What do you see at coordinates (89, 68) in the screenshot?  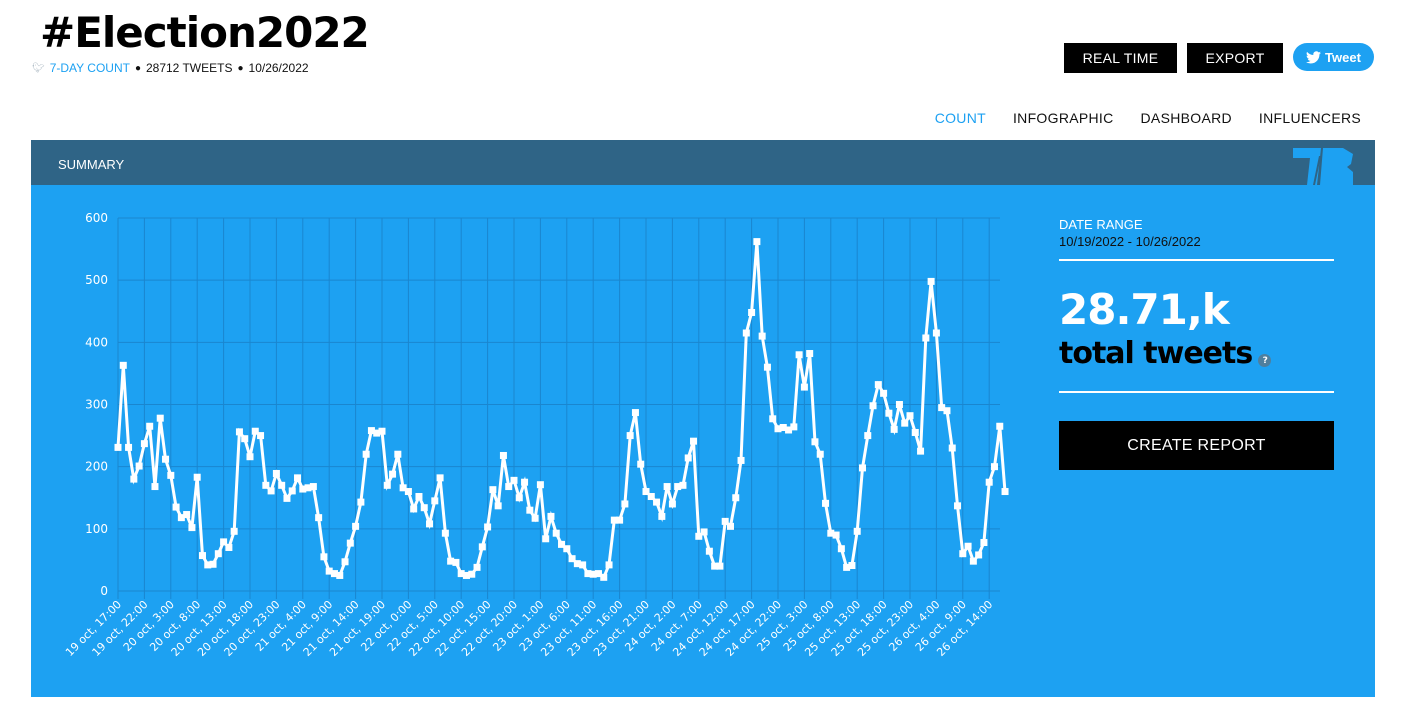 I see `seven-day-count-link: 7-DAY COUNT` at bounding box center [89, 68].